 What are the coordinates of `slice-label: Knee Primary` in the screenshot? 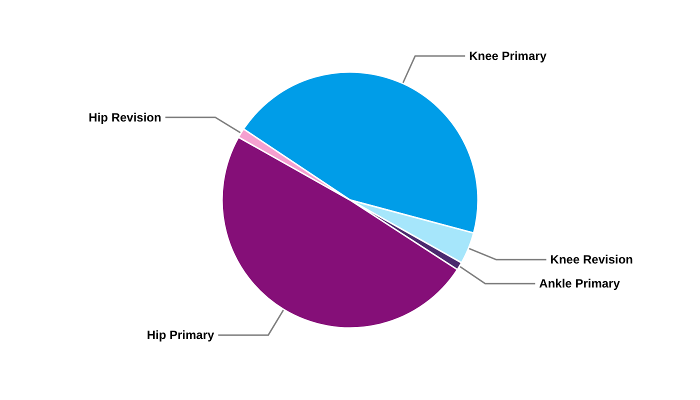 It's located at (508, 56).